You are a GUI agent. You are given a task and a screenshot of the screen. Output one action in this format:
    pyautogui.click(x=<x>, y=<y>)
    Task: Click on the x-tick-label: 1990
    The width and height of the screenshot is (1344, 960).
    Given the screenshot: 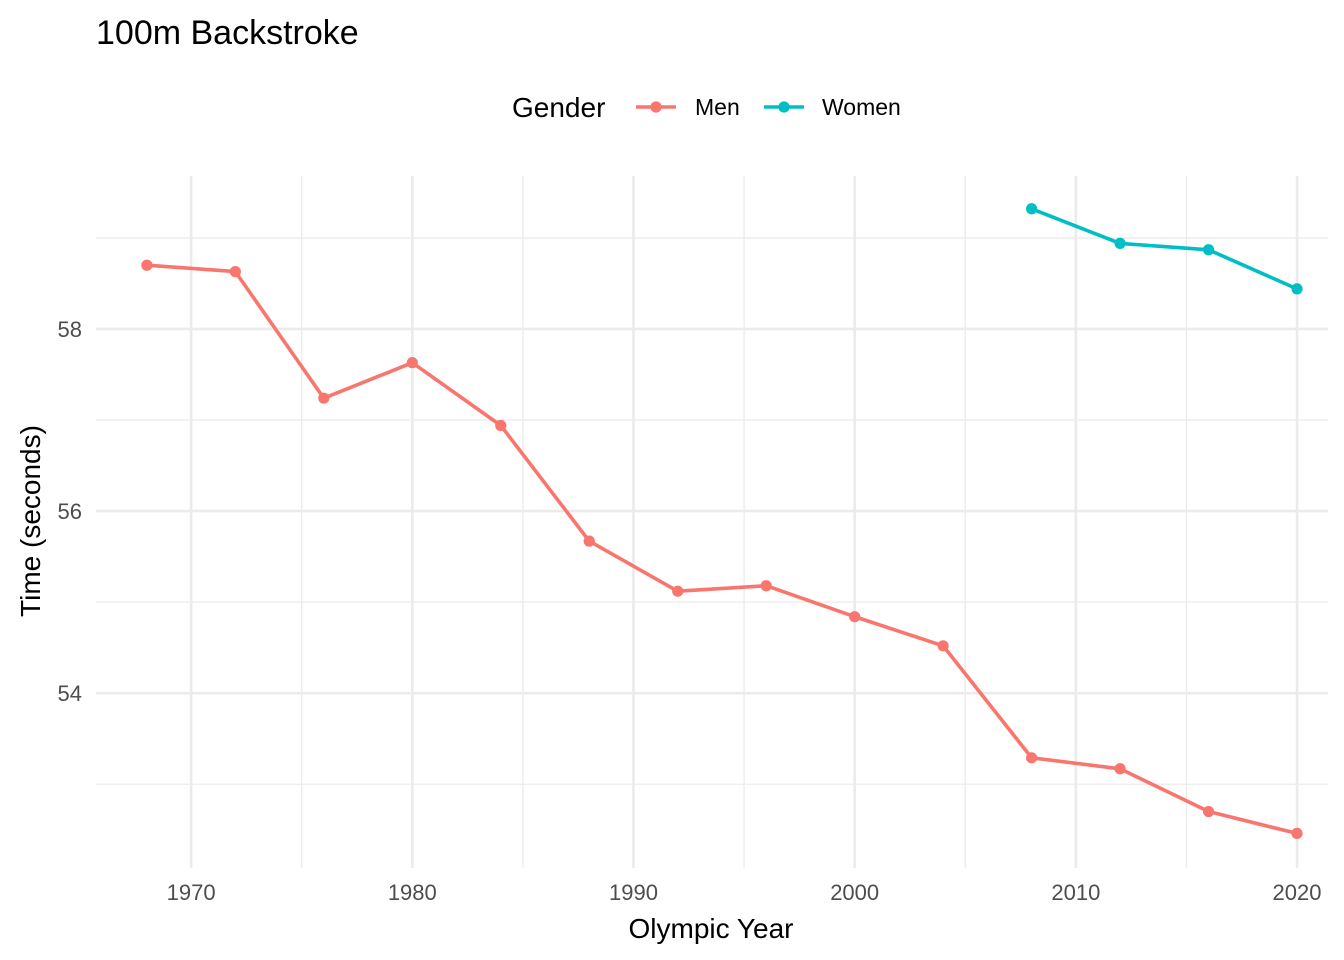 What is the action you would take?
    pyautogui.click(x=633, y=892)
    